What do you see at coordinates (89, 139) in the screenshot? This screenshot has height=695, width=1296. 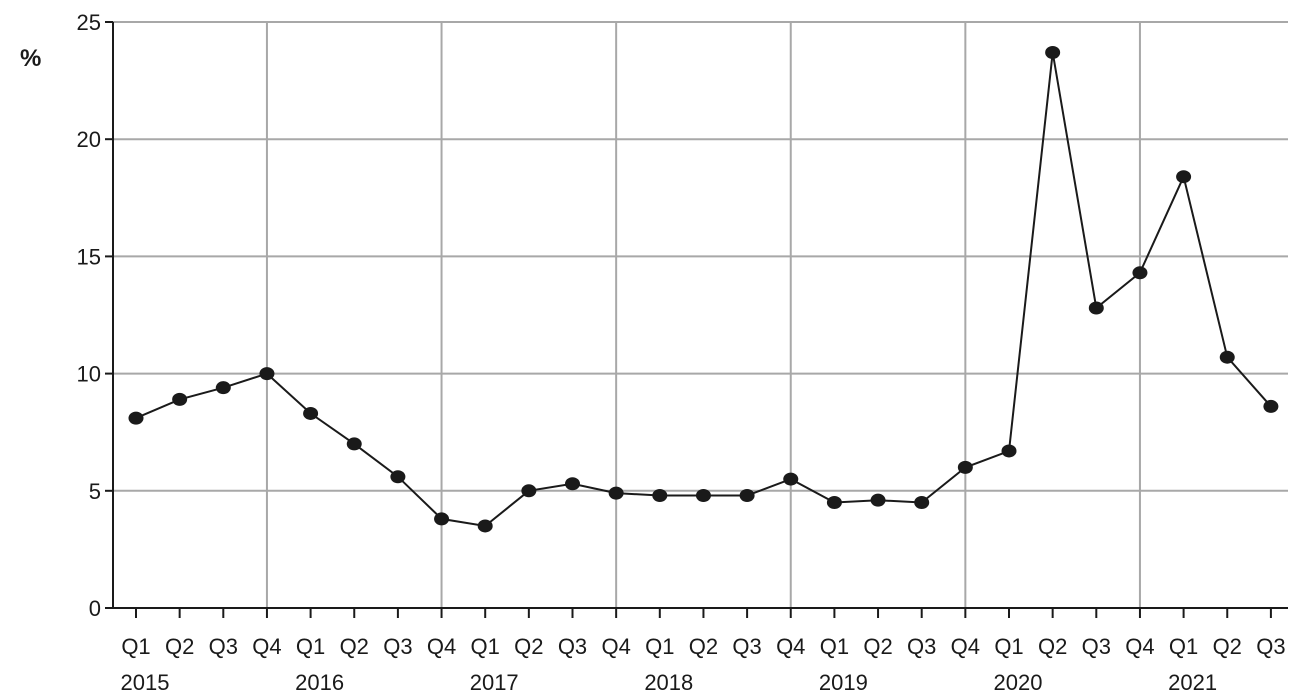 I see `y-tick-label: 20` at bounding box center [89, 139].